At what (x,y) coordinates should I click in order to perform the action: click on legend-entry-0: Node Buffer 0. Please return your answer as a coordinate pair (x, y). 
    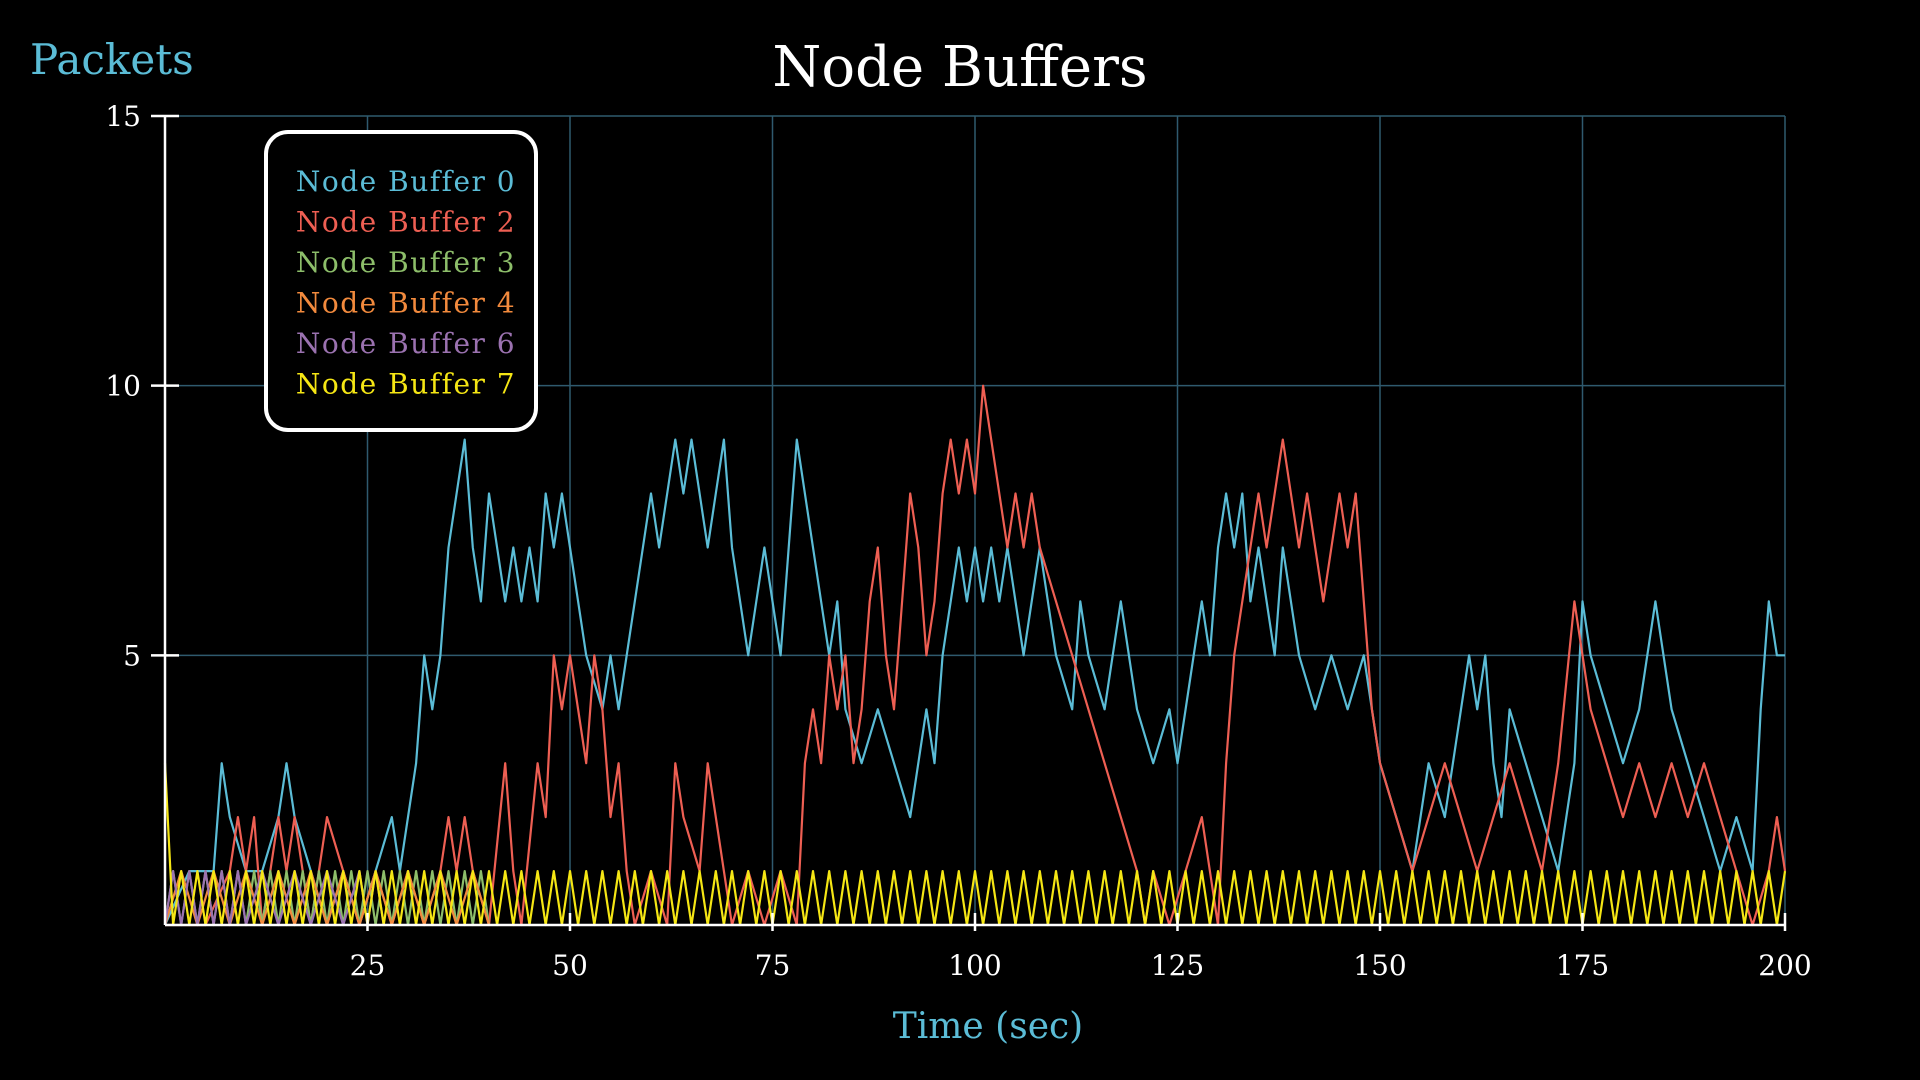
    Looking at the image, I should click on (406, 181).